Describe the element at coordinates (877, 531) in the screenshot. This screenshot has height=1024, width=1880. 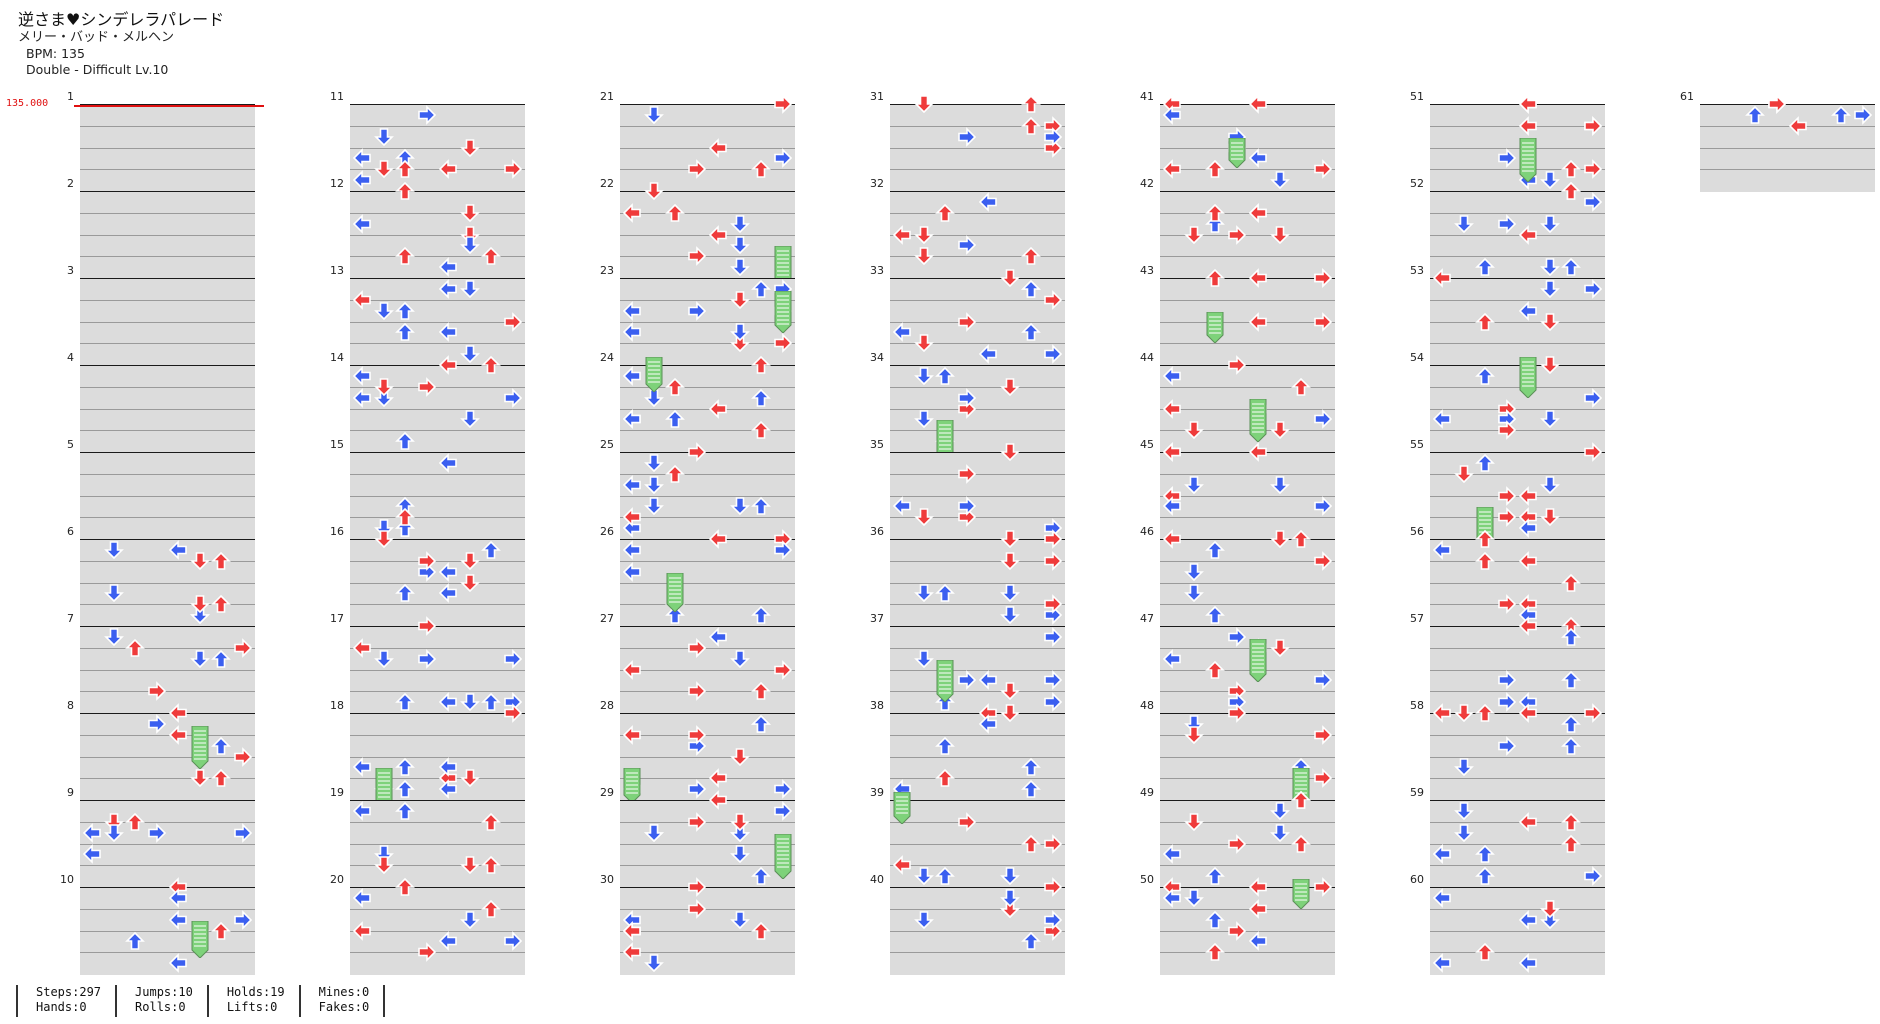
I see `measure-number: 36` at that location.